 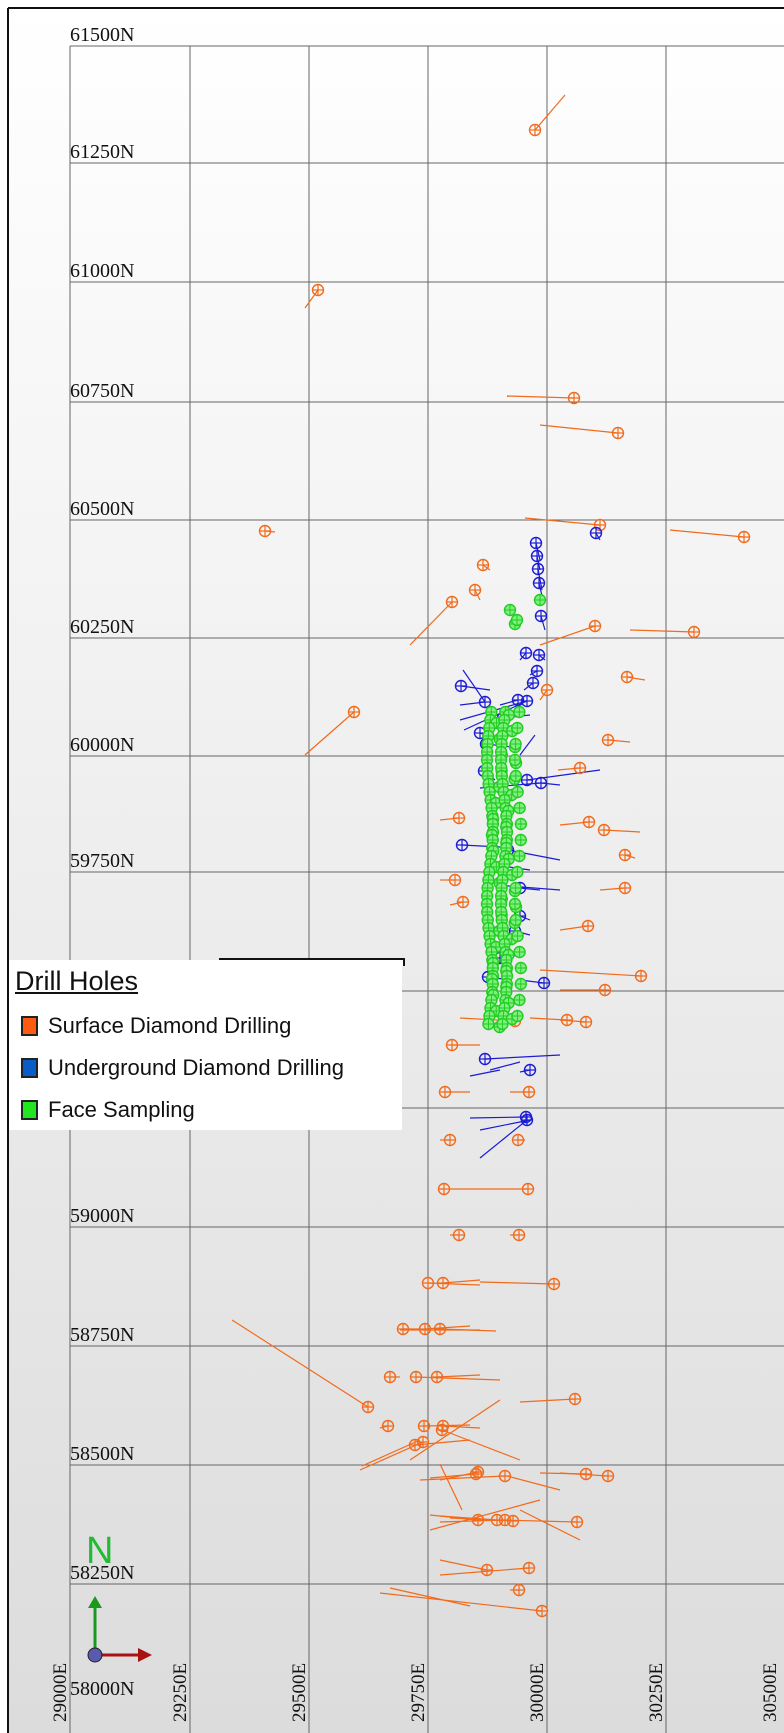 I want to click on legend-label-face: Face Sampling, so click(x=121, y=1109).